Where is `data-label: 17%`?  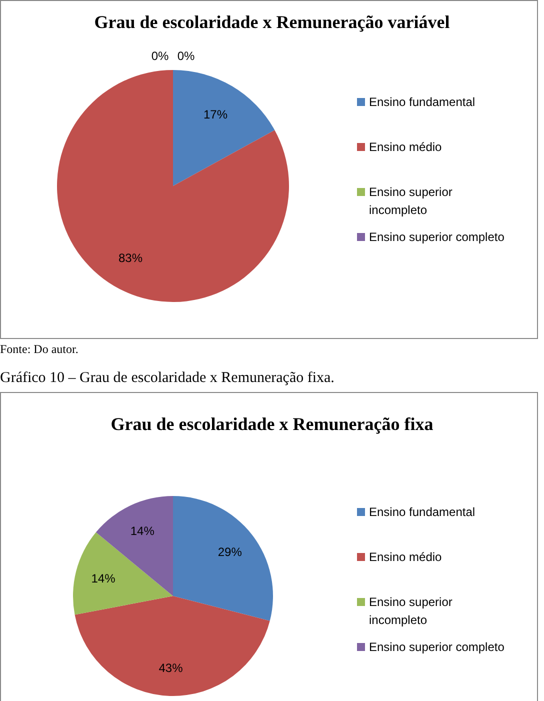 data-label: 17% is located at coordinates (216, 114).